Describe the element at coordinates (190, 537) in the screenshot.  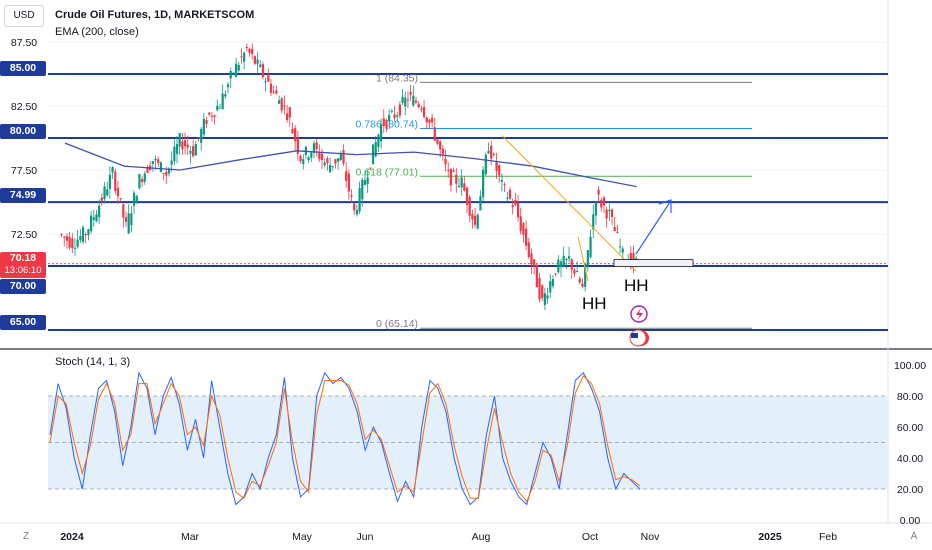
I see `time-tick-label: Mar` at that location.